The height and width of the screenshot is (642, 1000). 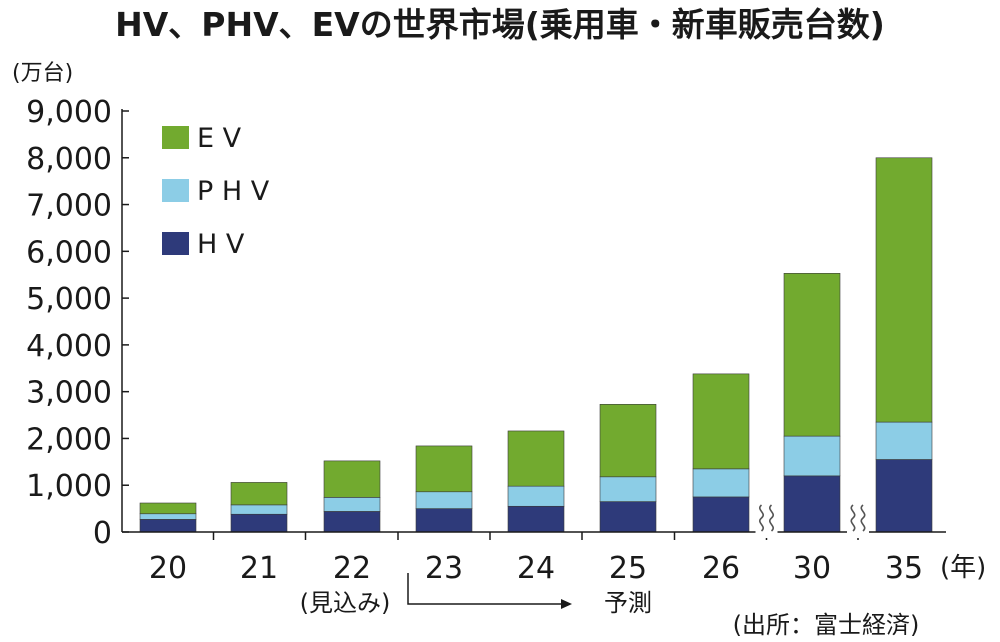 What do you see at coordinates (69, 393) in the screenshot?
I see `y-tick-label: 3,000` at bounding box center [69, 393].